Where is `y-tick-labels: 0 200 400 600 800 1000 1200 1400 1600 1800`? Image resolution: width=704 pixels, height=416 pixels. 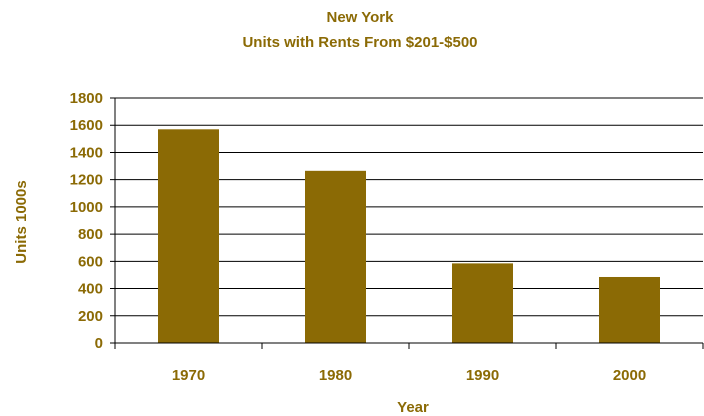 y-tick-labels: 0 200 400 600 800 1000 1200 1400 1600 1800 is located at coordinates (86, 221).